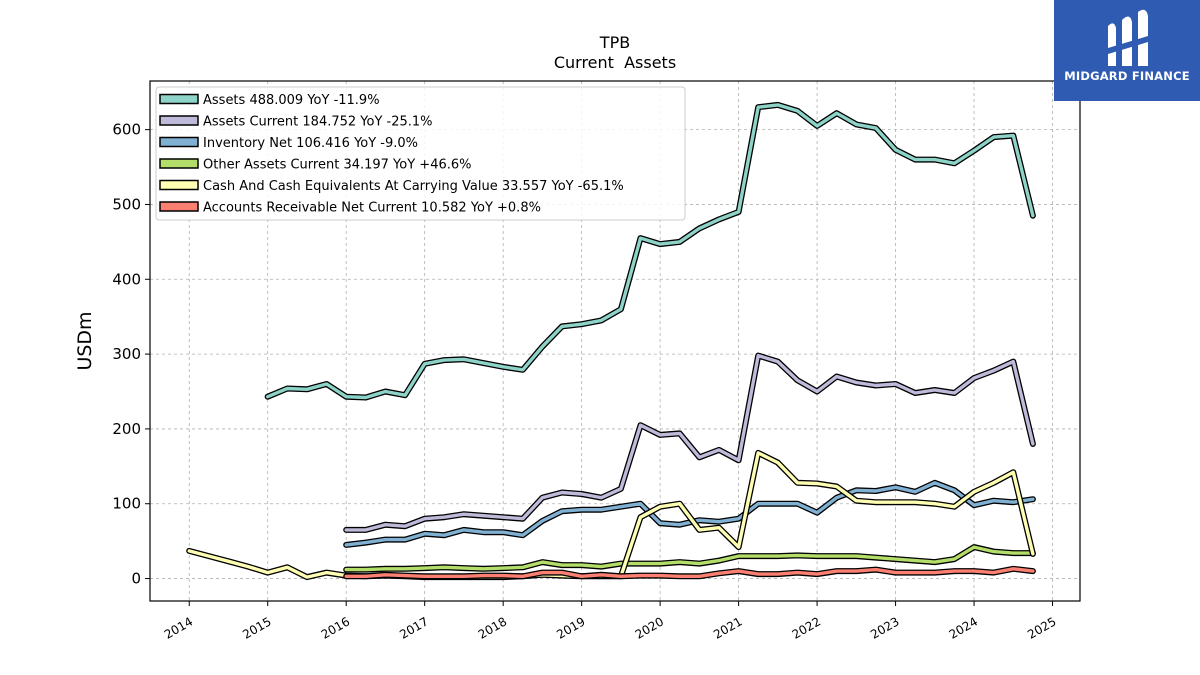 The height and width of the screenshot is (675, 1200). I want to click on x-tick-label: 2025, so click(1041, 627).